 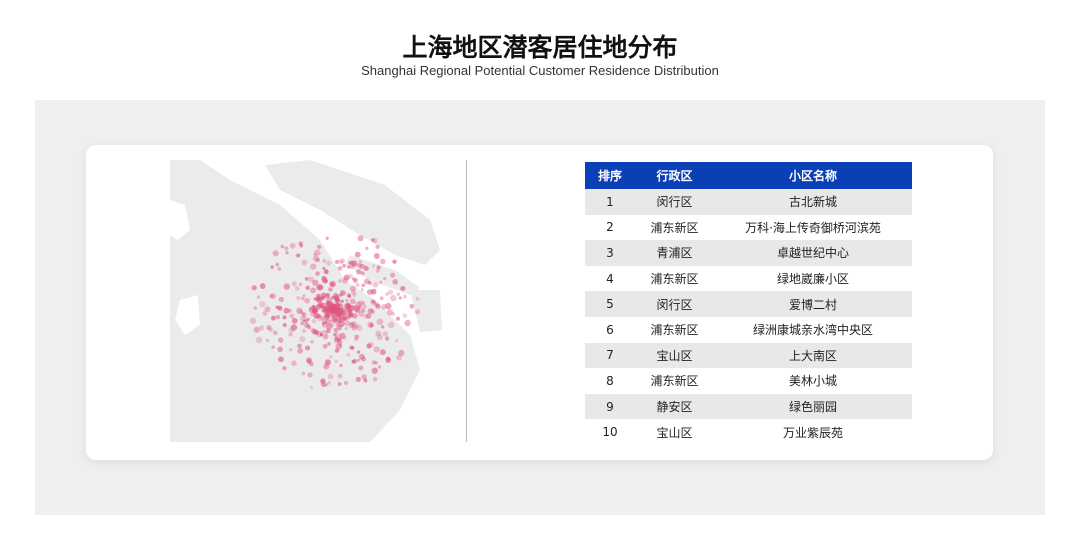 I want to click on changxing-island, so click(x=382, y=275).